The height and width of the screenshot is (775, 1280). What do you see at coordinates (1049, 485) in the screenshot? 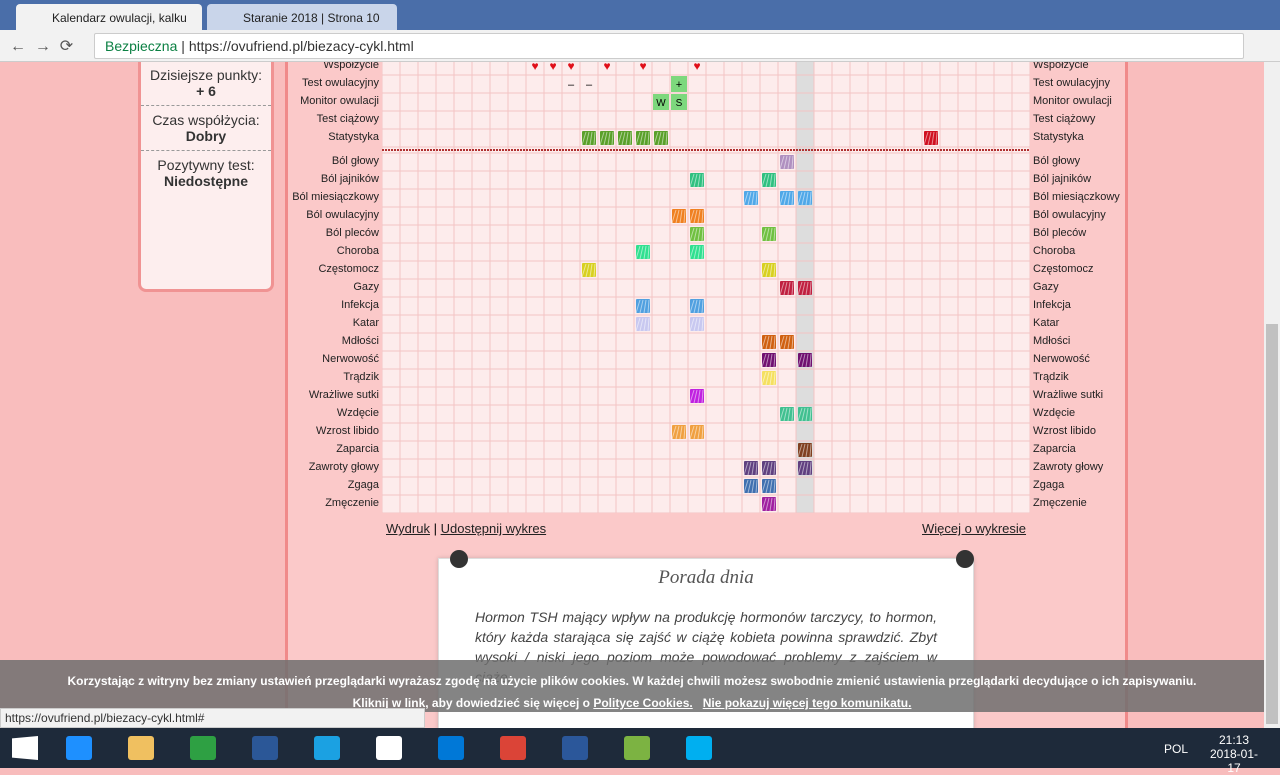
I see `row-label: Zgaga` at bounding box center [1049, 485].